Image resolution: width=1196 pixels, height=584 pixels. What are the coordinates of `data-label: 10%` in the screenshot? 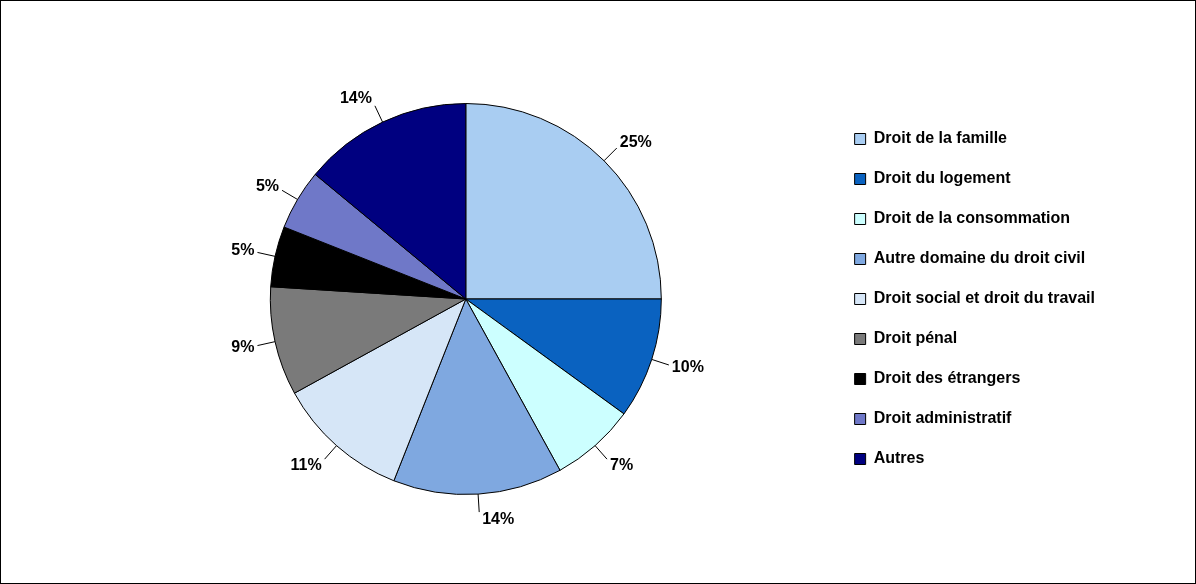 It's located at (687, 366).